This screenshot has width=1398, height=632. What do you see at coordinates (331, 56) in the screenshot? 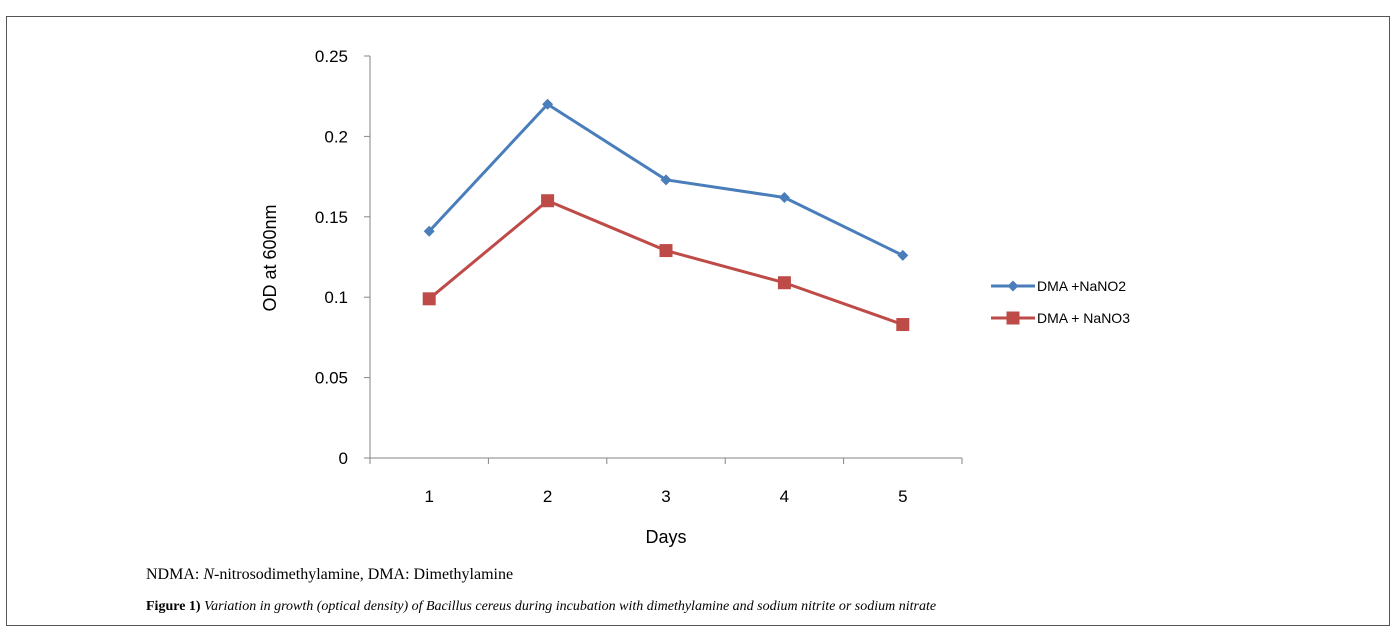
I see `y-tick-label: 0.25` at bounding box center [331, 56].